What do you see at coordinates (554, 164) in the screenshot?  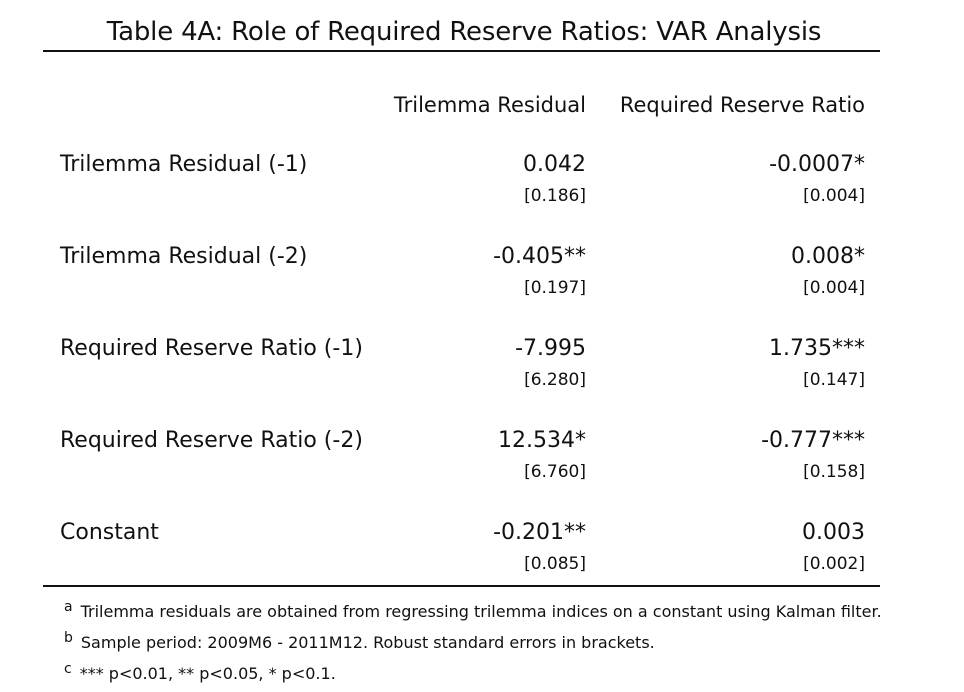 I see `coefficient-cell: 0.042` at bounding box center [554, 164].